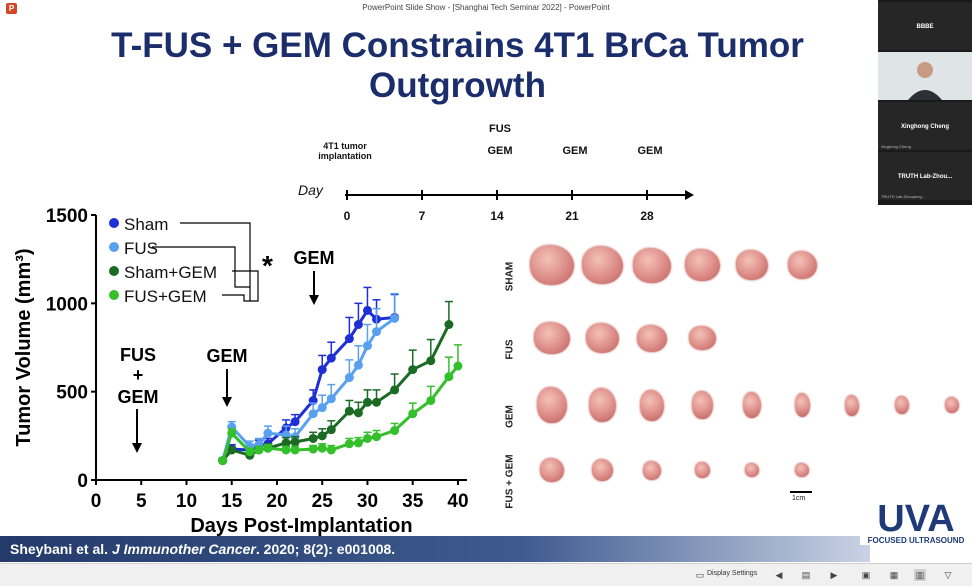 Image resolution: width=972 pixels, height=586 pixels. What do you see at coordinates (457, 45) in the screenshot?
I see `slide-title-line1: T-FUS + GEM Constrains 4T1 BrCa Tumor` at bounding box center [457, 45].